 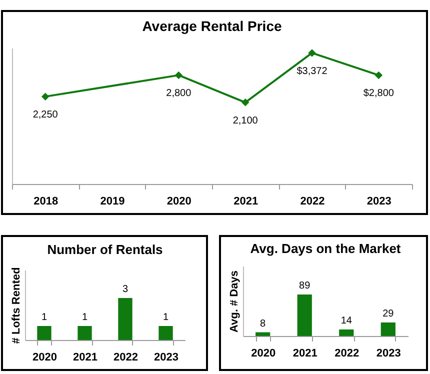 What do you see at coordinates (16, 305) in the screenshot?
I see `y-axis-title: # Lofts Rented` at bounding box center [16, 305].